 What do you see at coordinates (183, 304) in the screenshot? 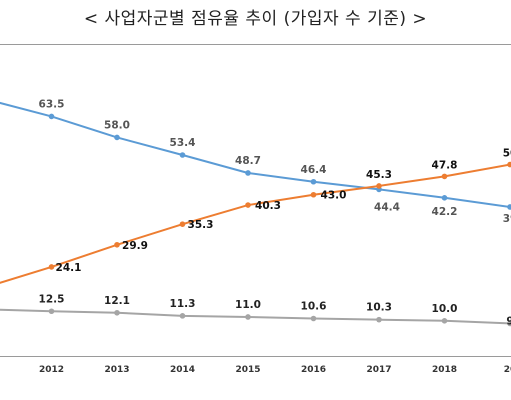
I see `data-label: 11.3` at bounding box center [183, 304].